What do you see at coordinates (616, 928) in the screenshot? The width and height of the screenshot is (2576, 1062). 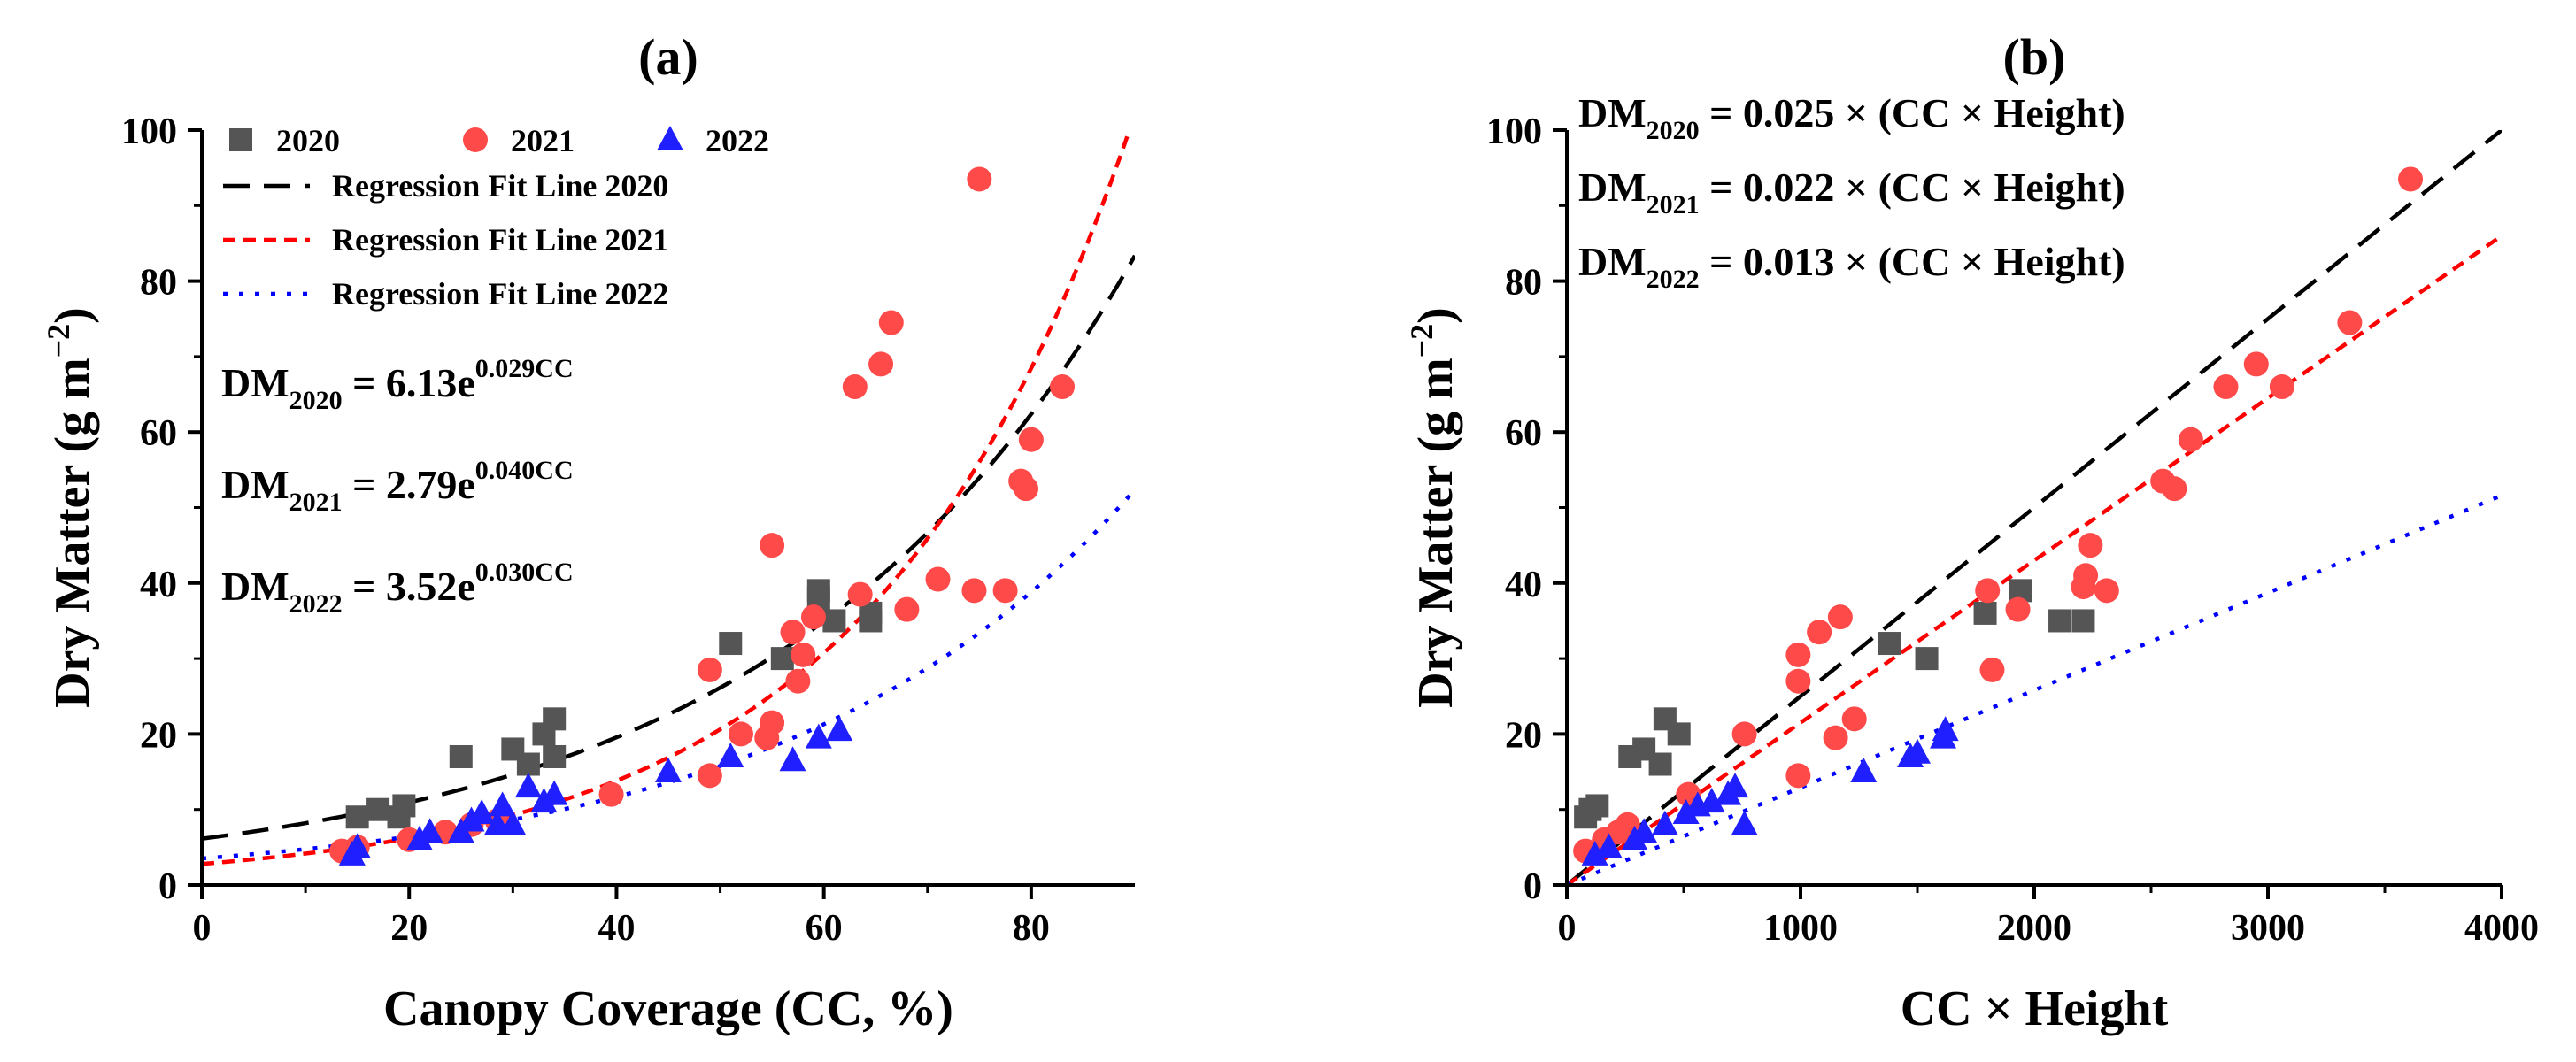 I see `x-tick-label: 40` at bounding box center [616, 928].